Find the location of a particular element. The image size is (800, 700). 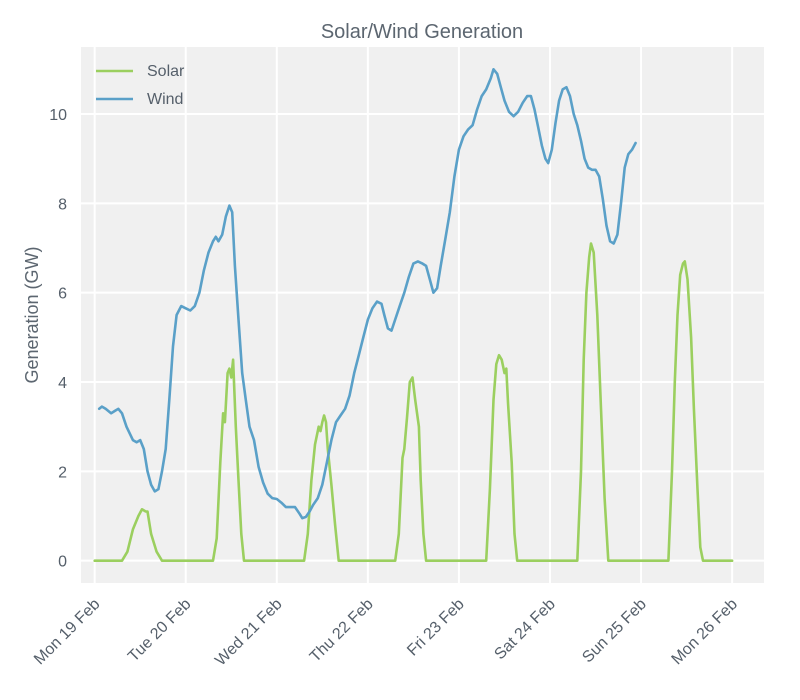

y-tick-label: 4 is located at coordinates (62, 383).